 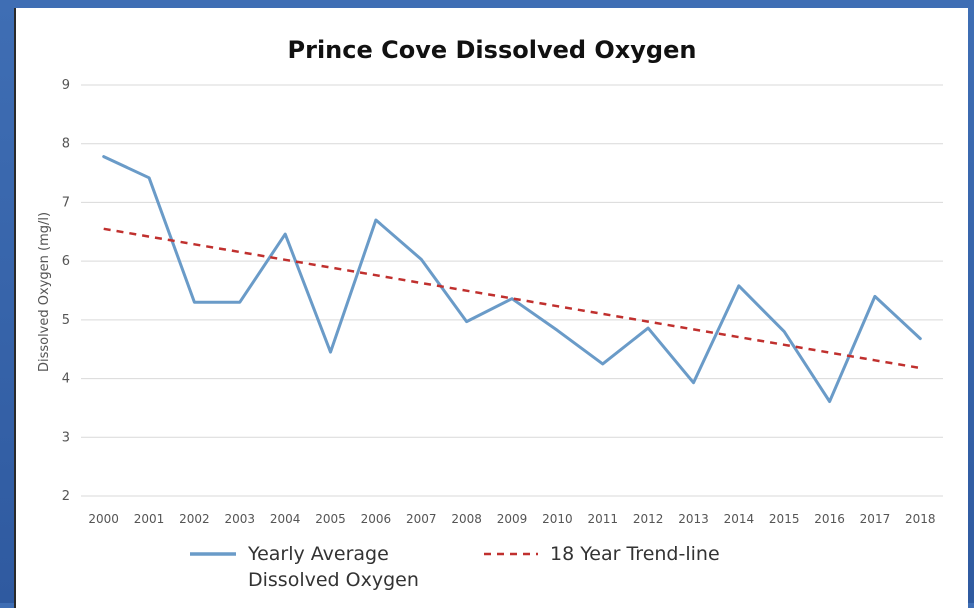 I want to click on y-tick-9: 9, so click(x=66, y=85).